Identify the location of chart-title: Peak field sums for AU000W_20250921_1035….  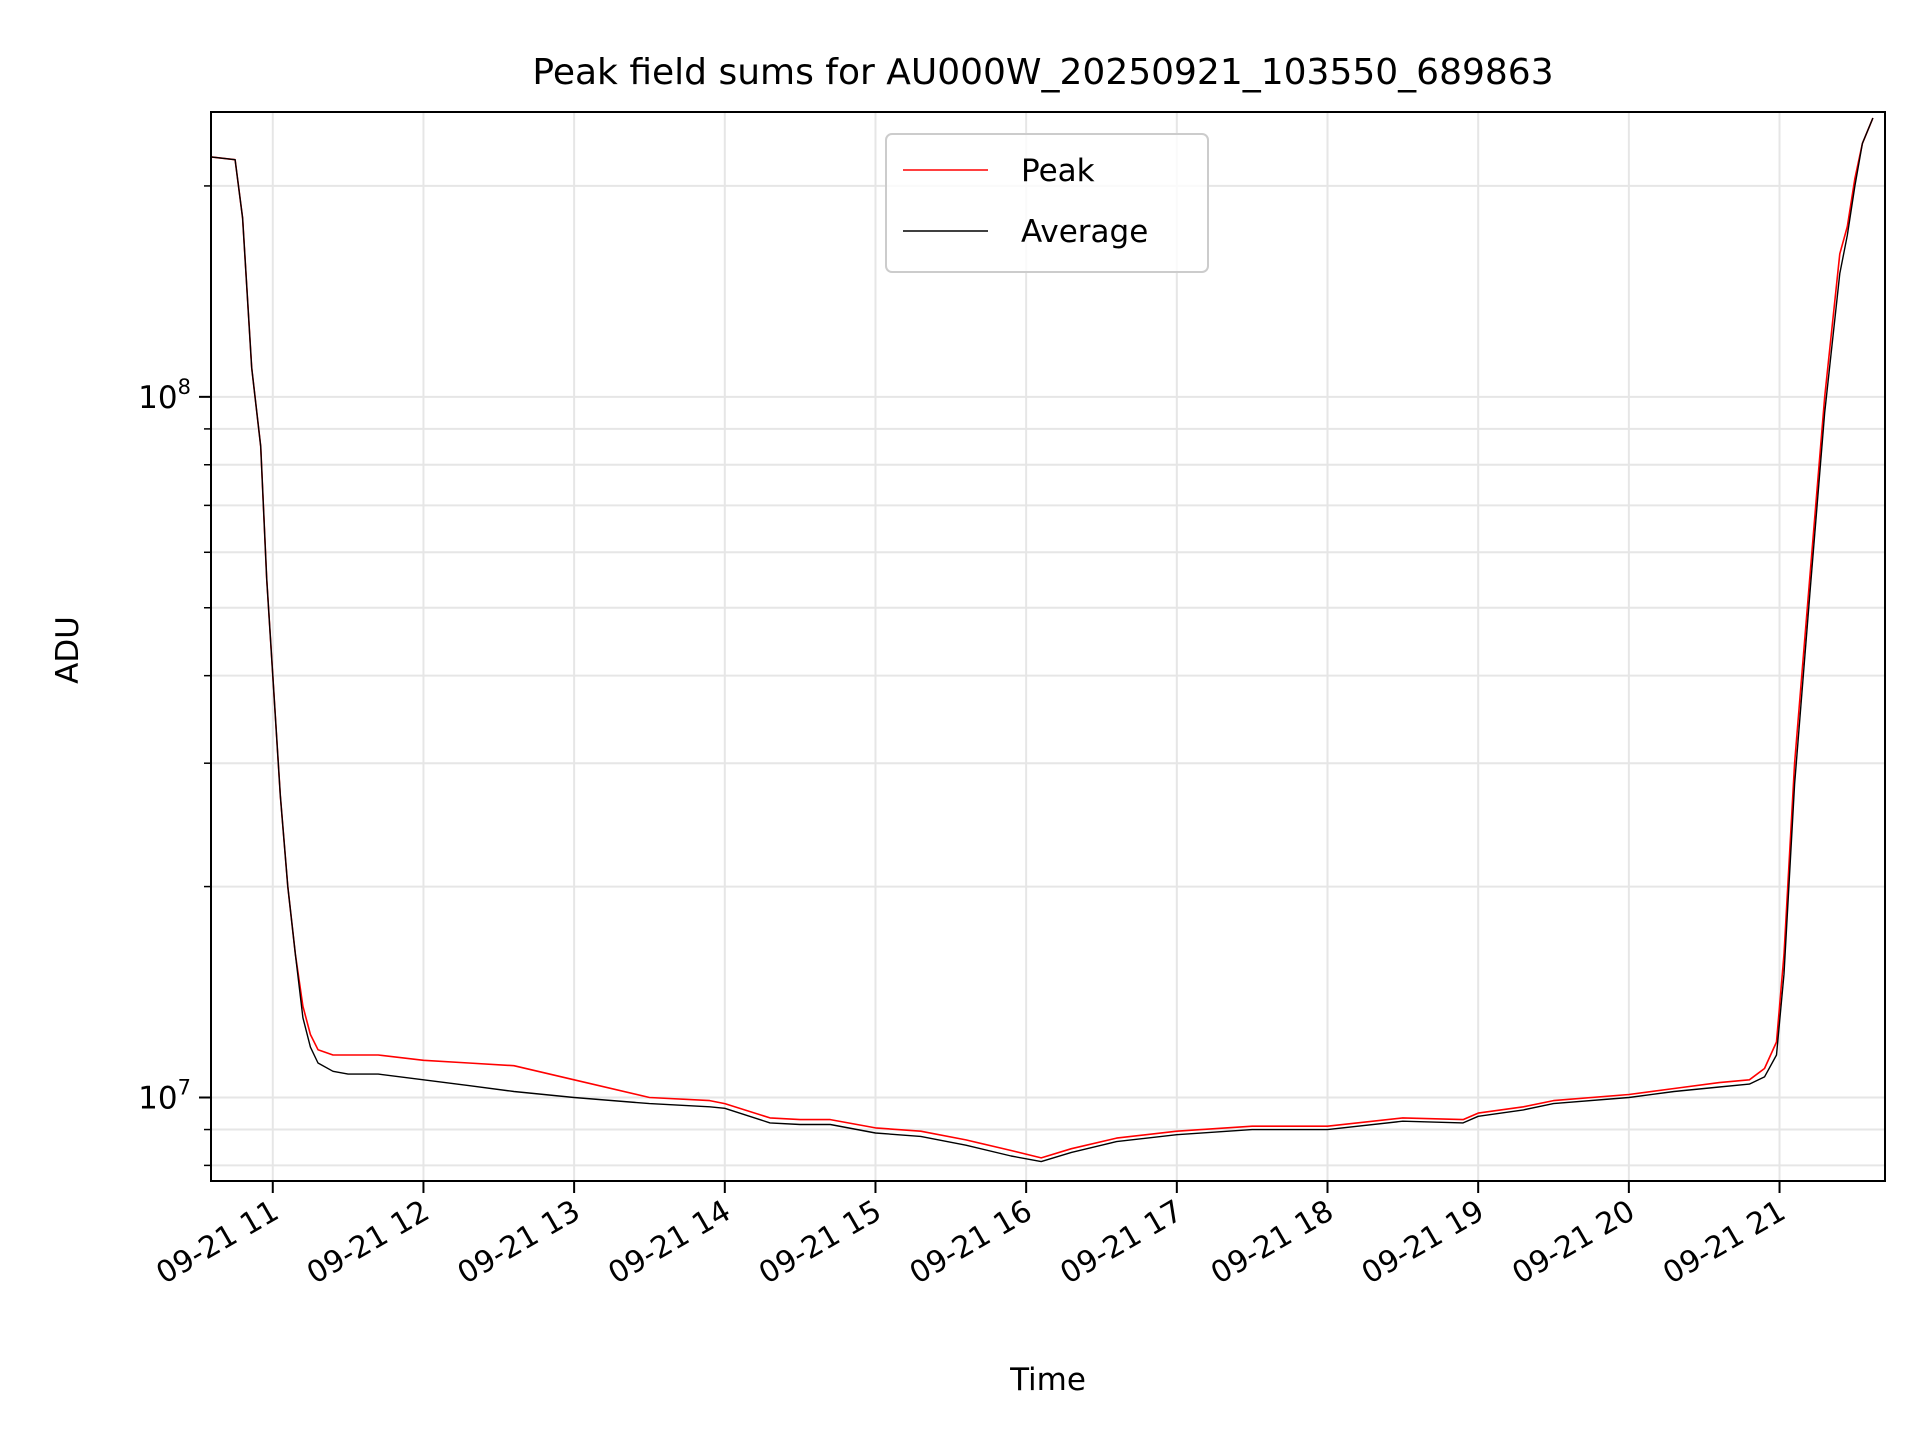
(1042, 72).